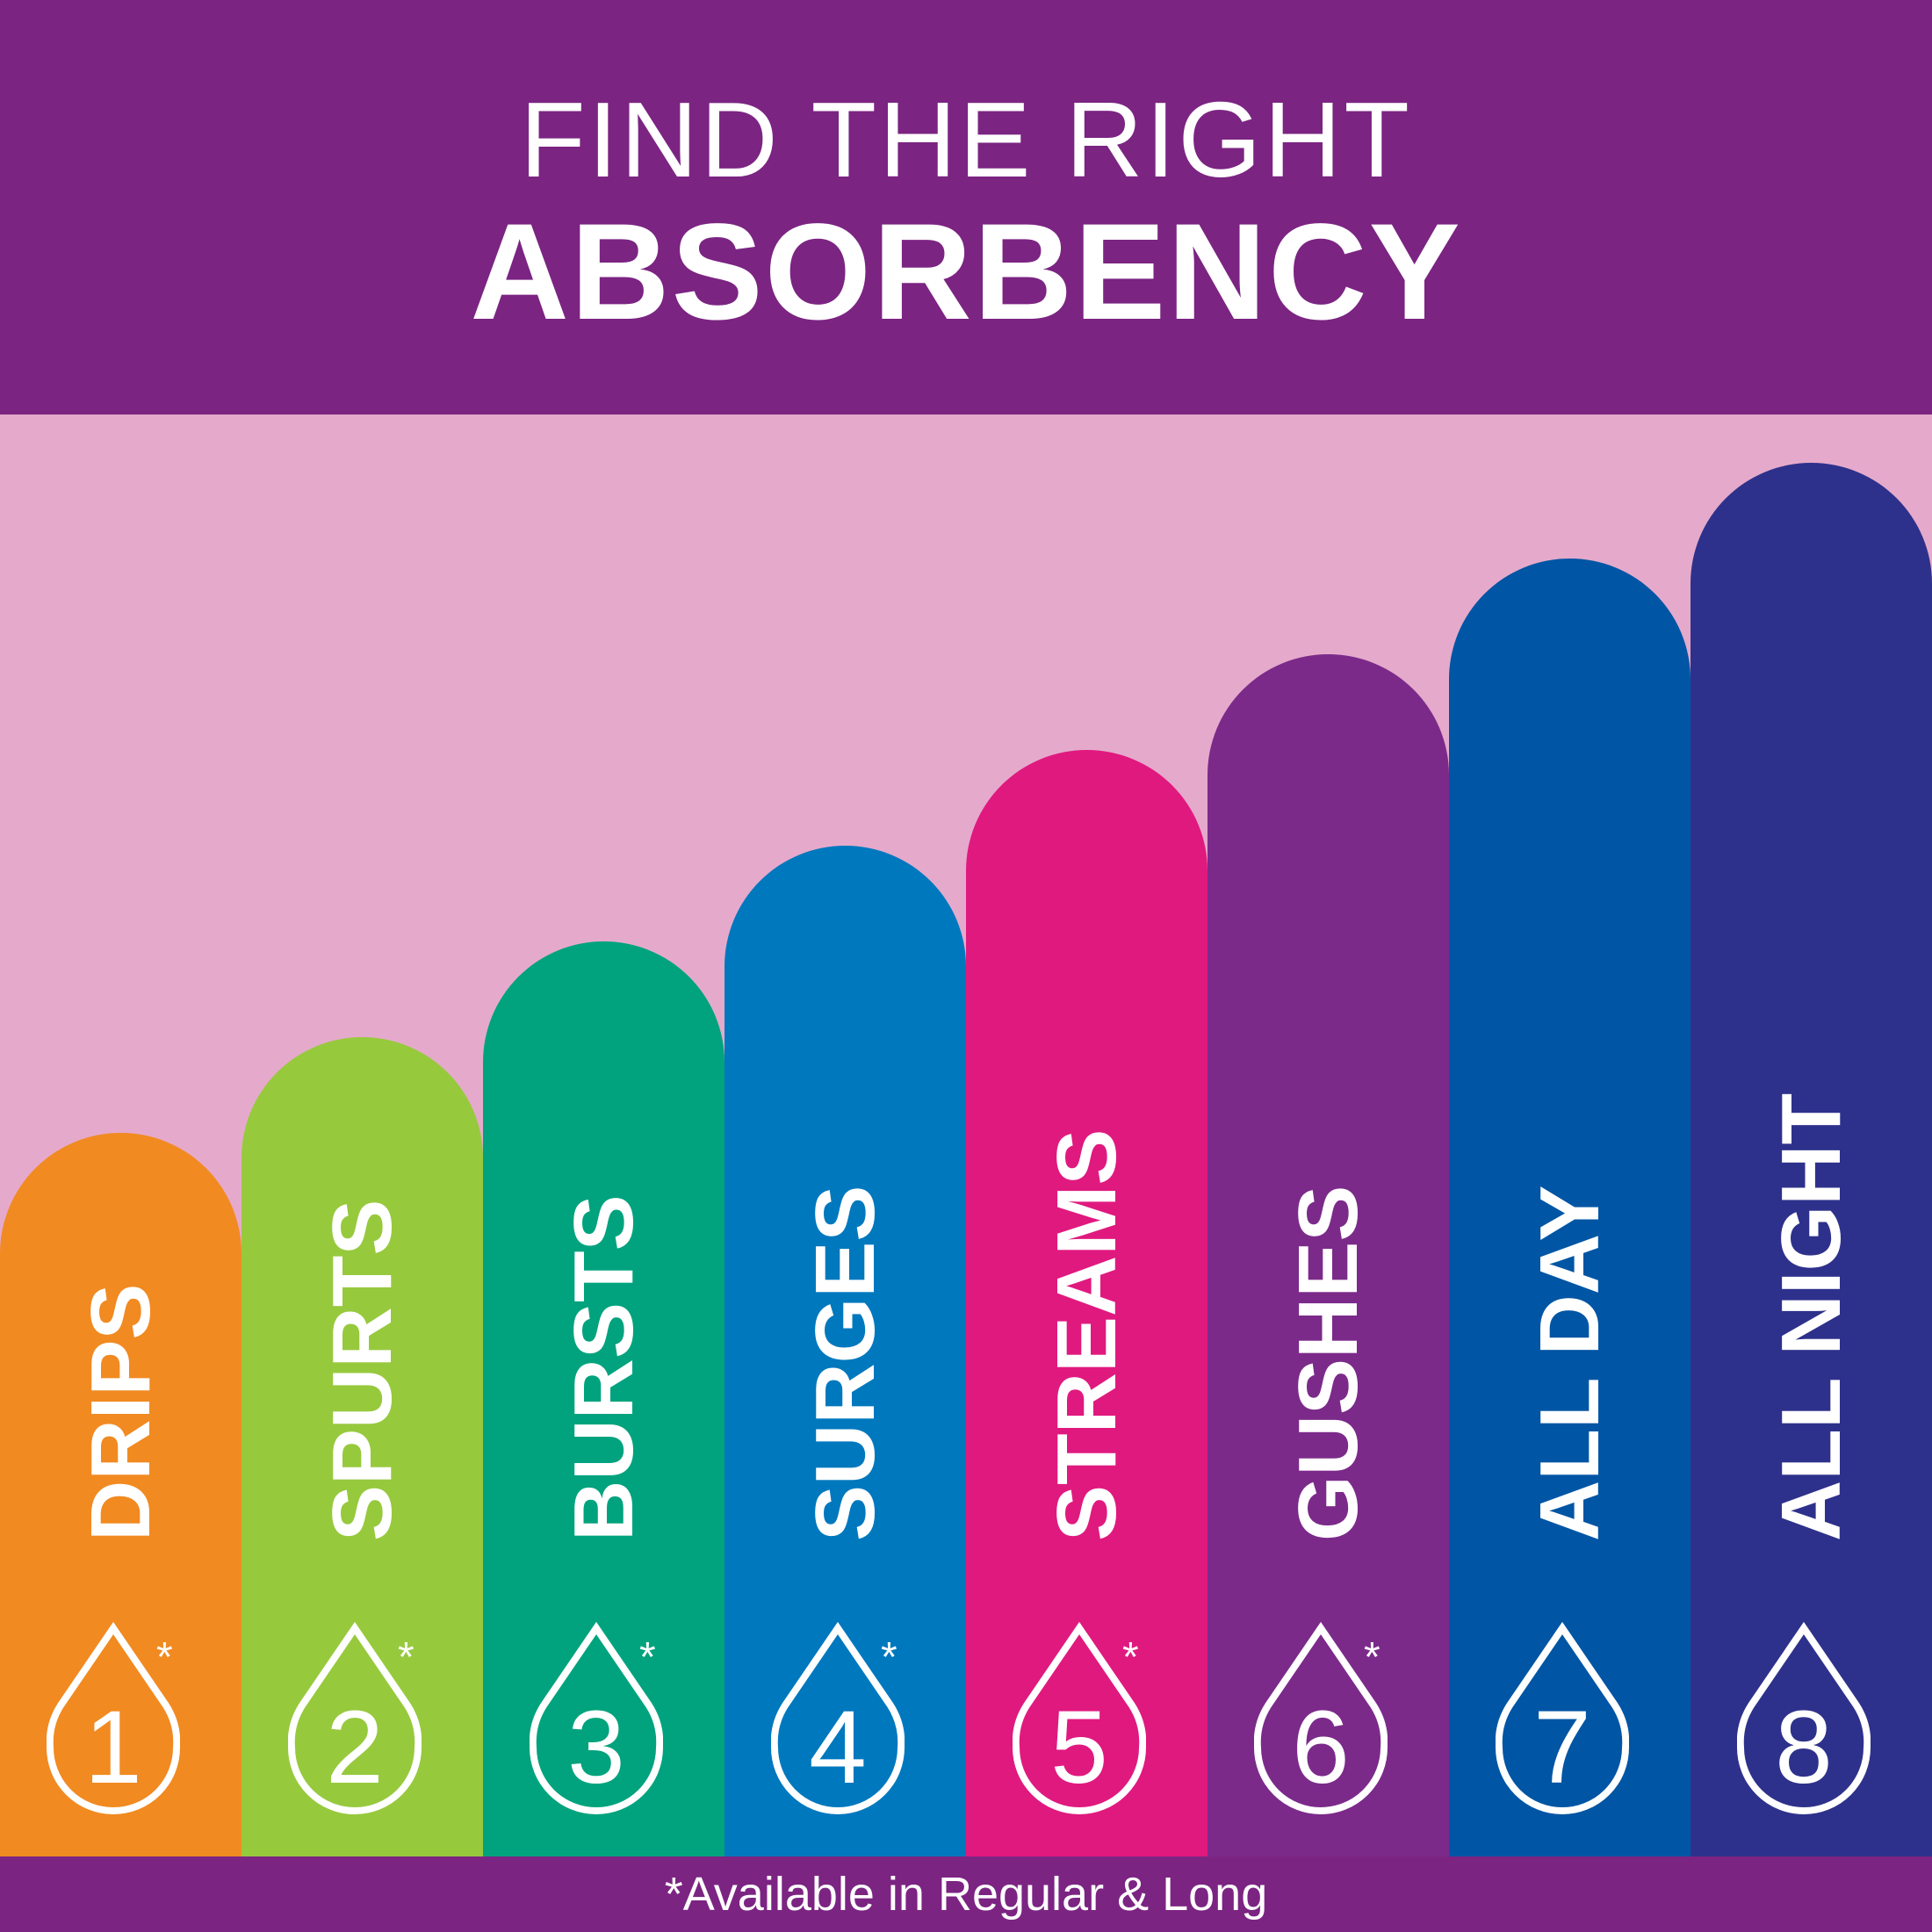 Image resolution: width=1932 pixels, height=1932 pixels. I want to click on level-number: 6, so click(1321, 1748).